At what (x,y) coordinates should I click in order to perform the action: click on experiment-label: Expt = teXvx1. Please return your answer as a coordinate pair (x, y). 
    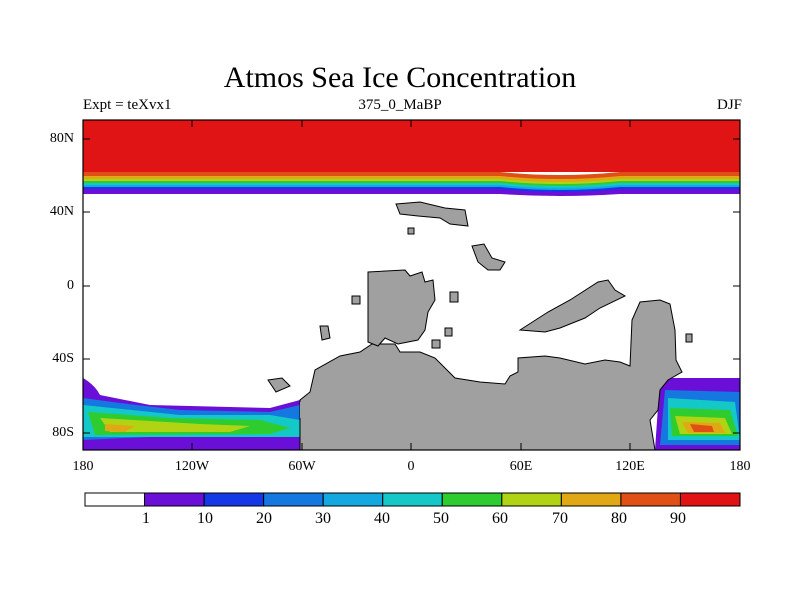
    Looking at the image, I should click on (127, 105).